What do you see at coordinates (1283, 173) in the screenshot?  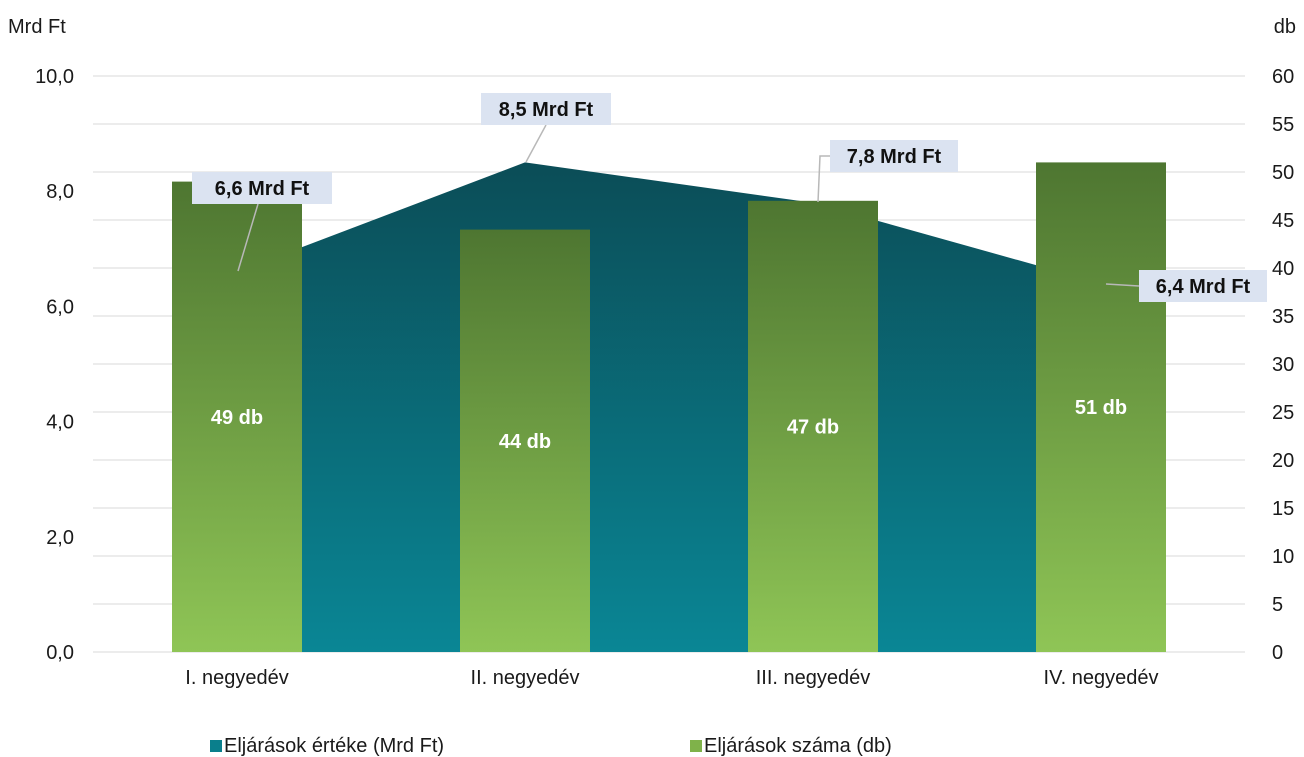 I see `right-tick-label: 50` at bounding box center [1283, 173].